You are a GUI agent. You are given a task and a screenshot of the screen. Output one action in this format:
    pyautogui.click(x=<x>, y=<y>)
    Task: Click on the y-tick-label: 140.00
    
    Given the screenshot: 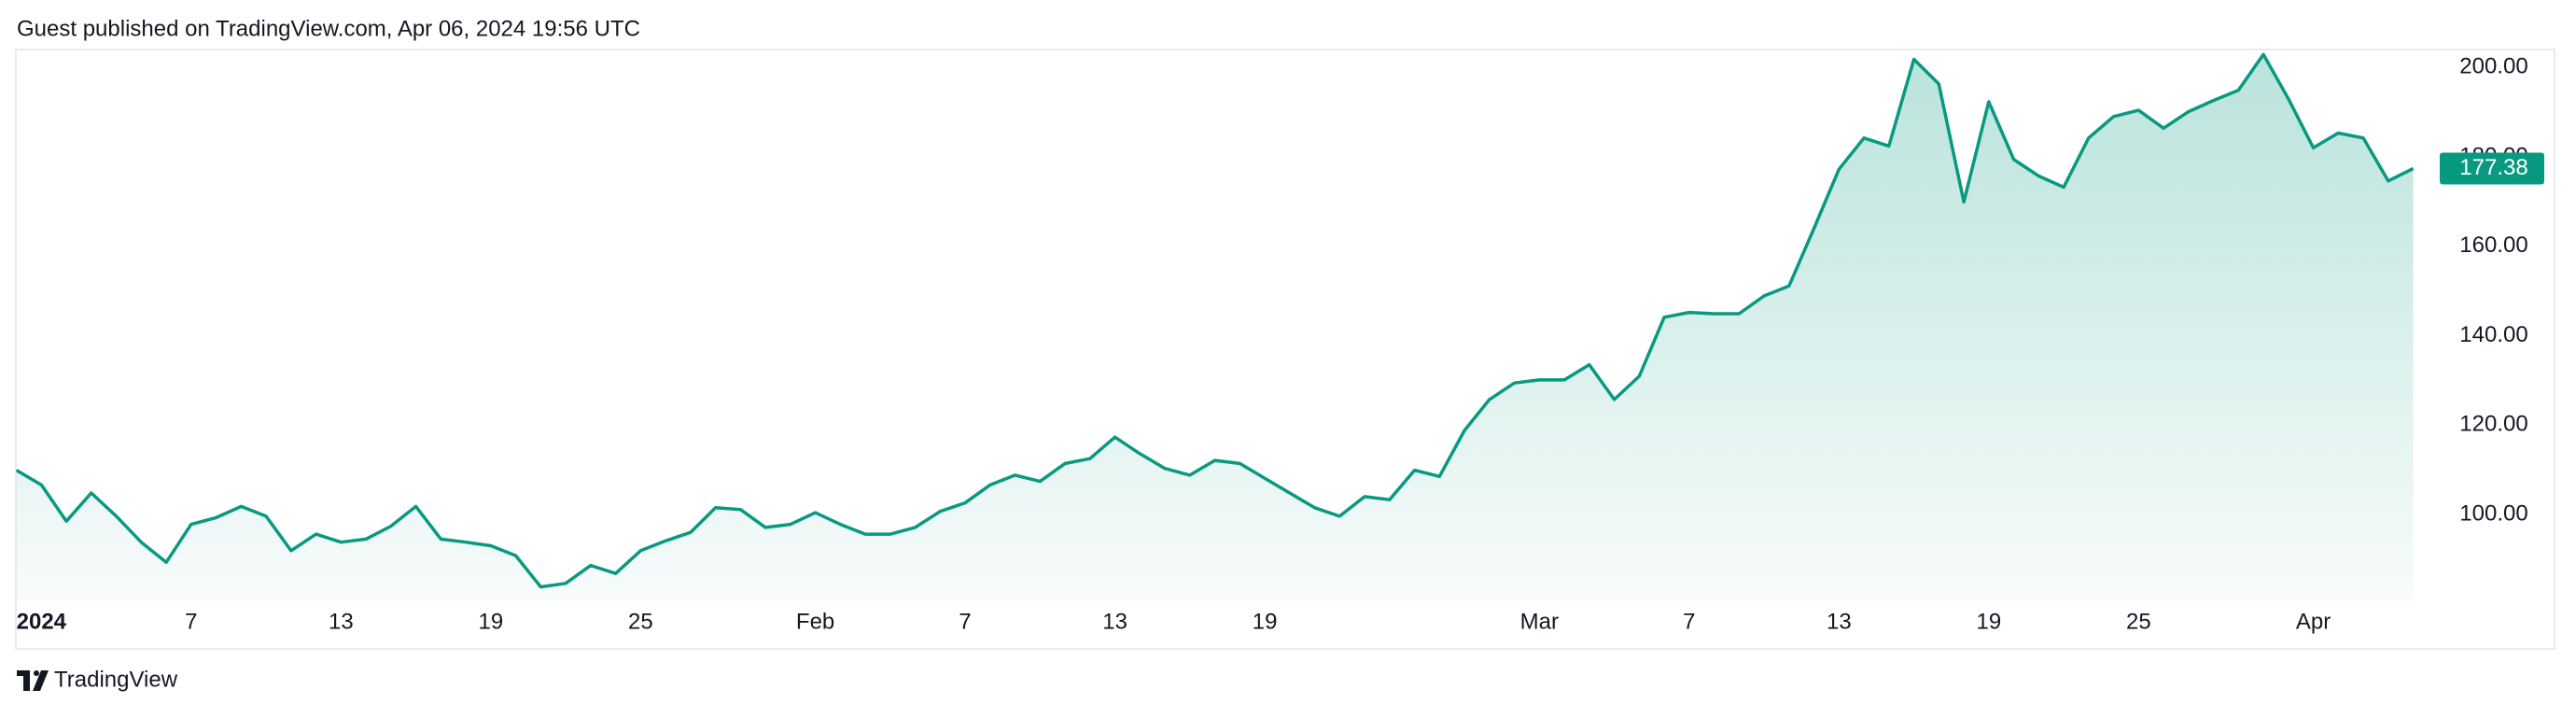 What is the action you would take?
    pyautogui.click(x=2493, y=334)
    